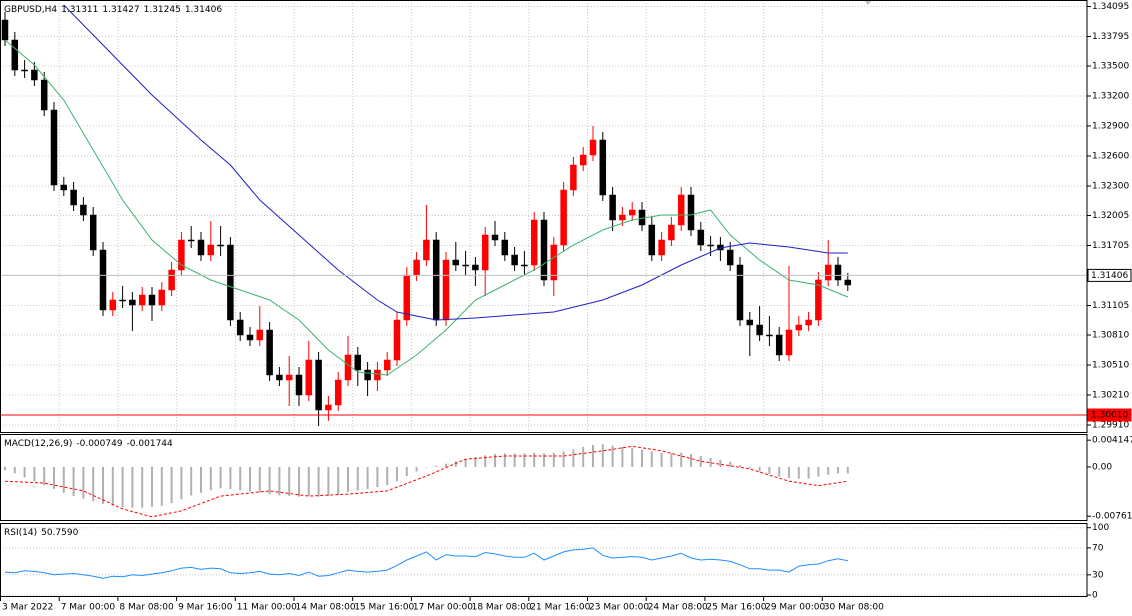 Image resolution: width=1132 pixels, height=616 pixels. I want to click on y-tick-label: 1.29910, so click(1110, 426).